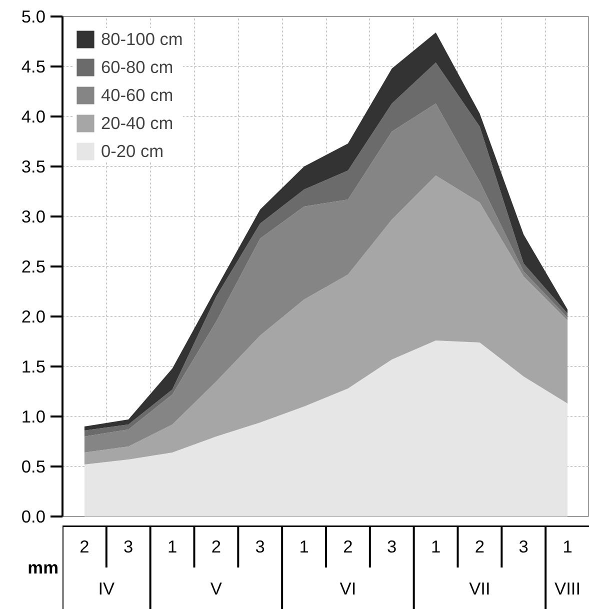 This screenshot has width=589, height=609. I want to click on y-tick-label: 3.5, so click(33, 166).